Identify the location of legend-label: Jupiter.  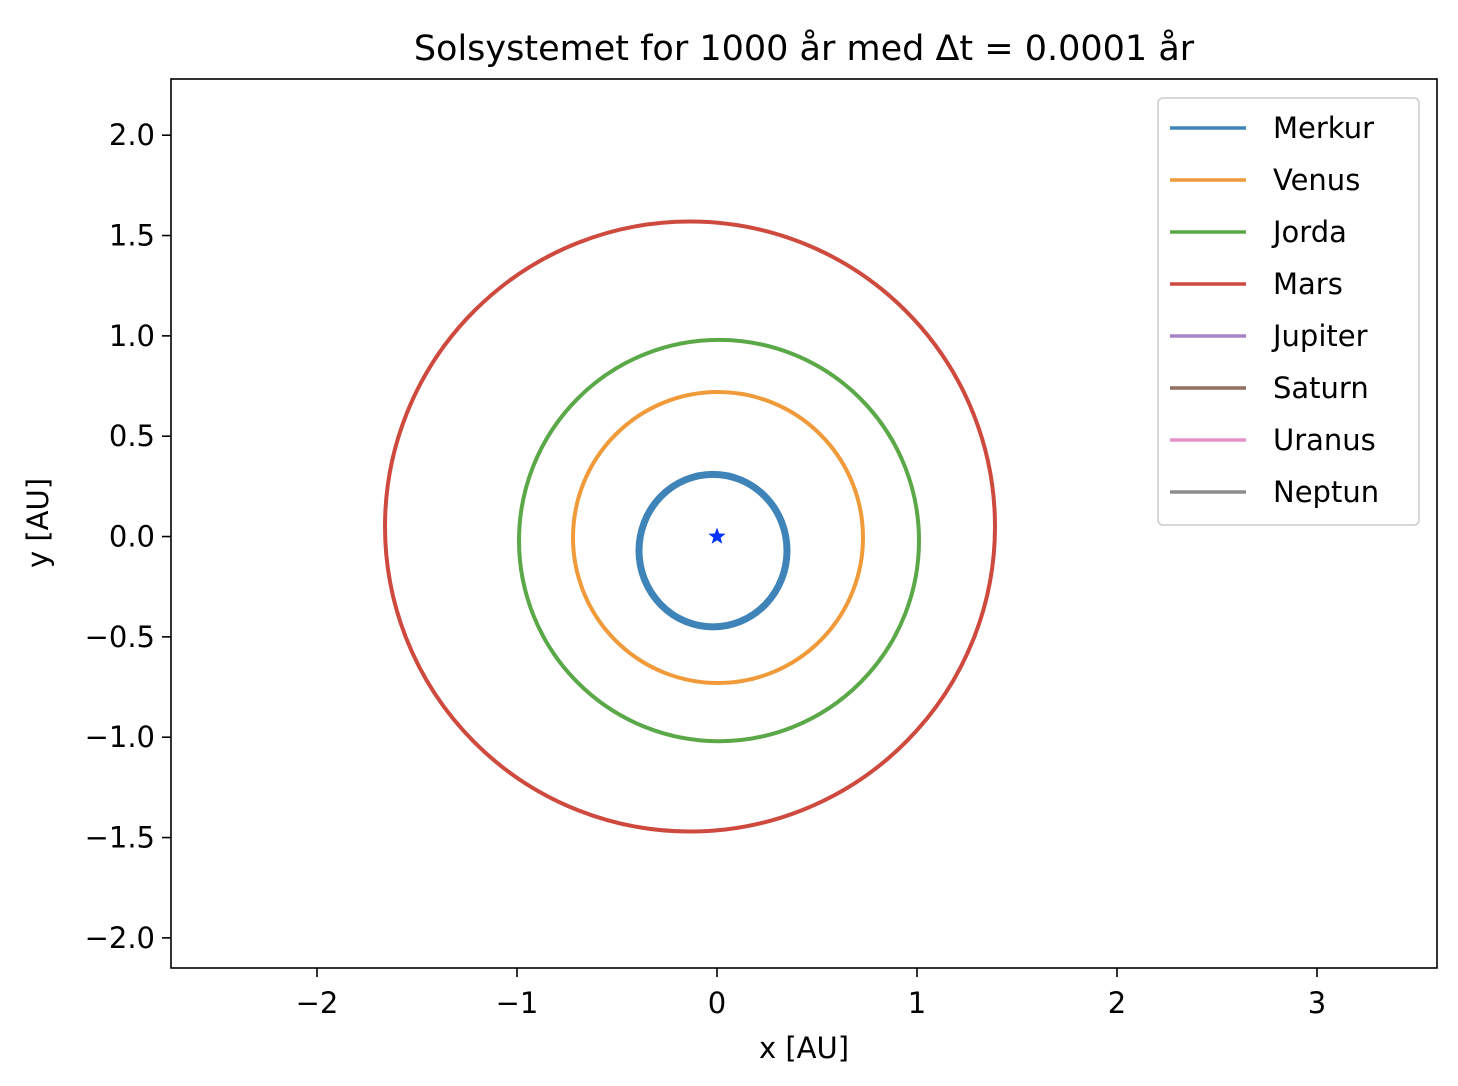
(1319, 336).